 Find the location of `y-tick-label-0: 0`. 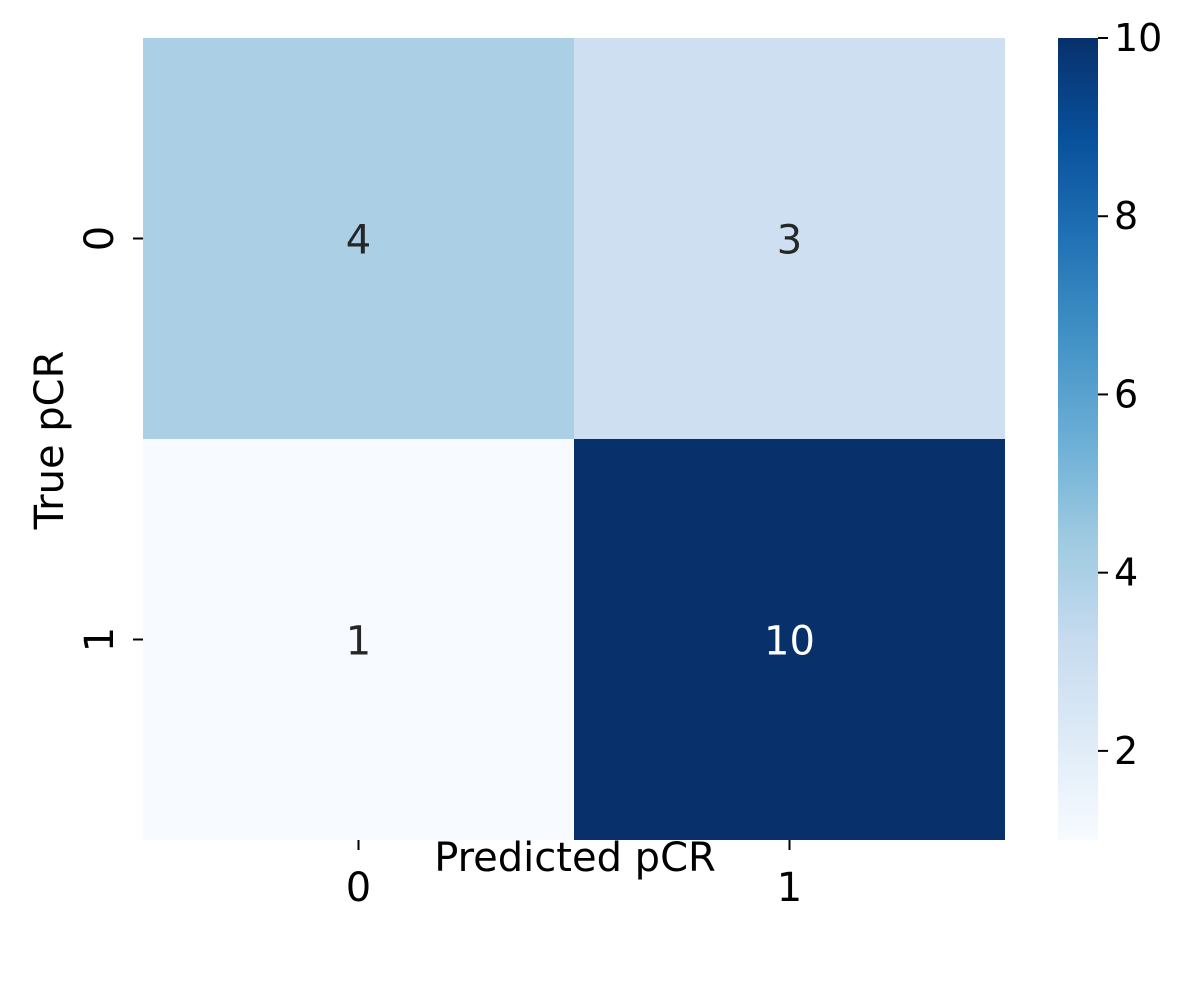

y-tick-label-0: 0 is located at coordinates (100, 238).